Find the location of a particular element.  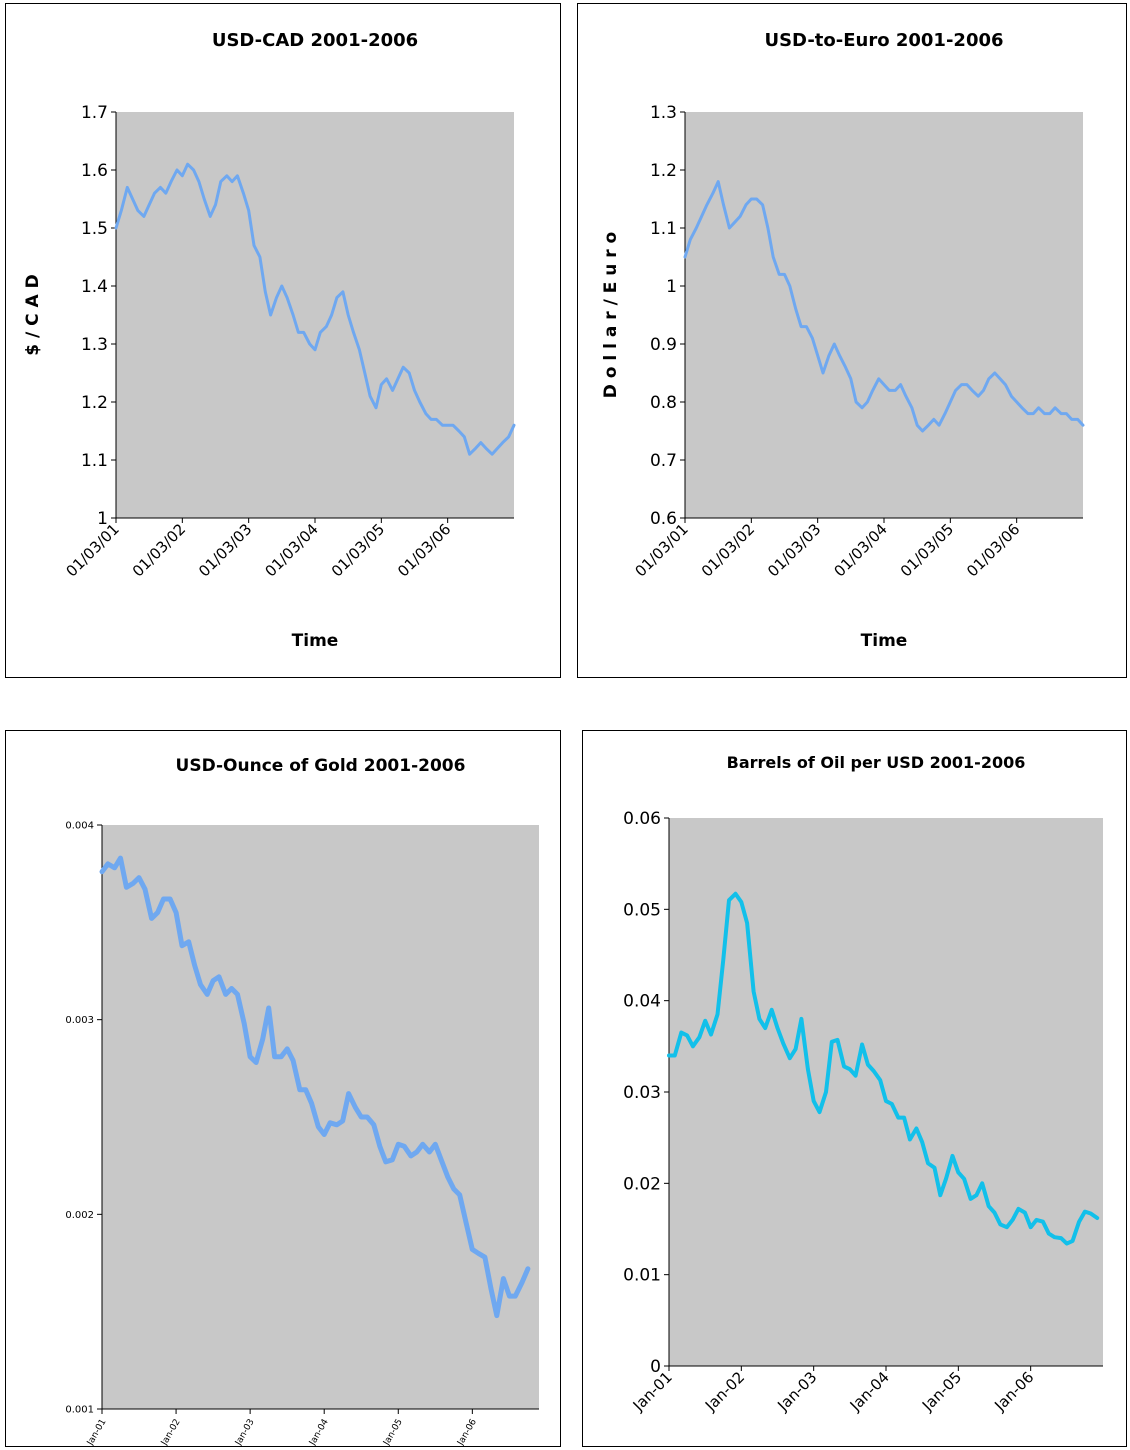

y-axis-title: $ / C A D is located at coordinates (33, 314).